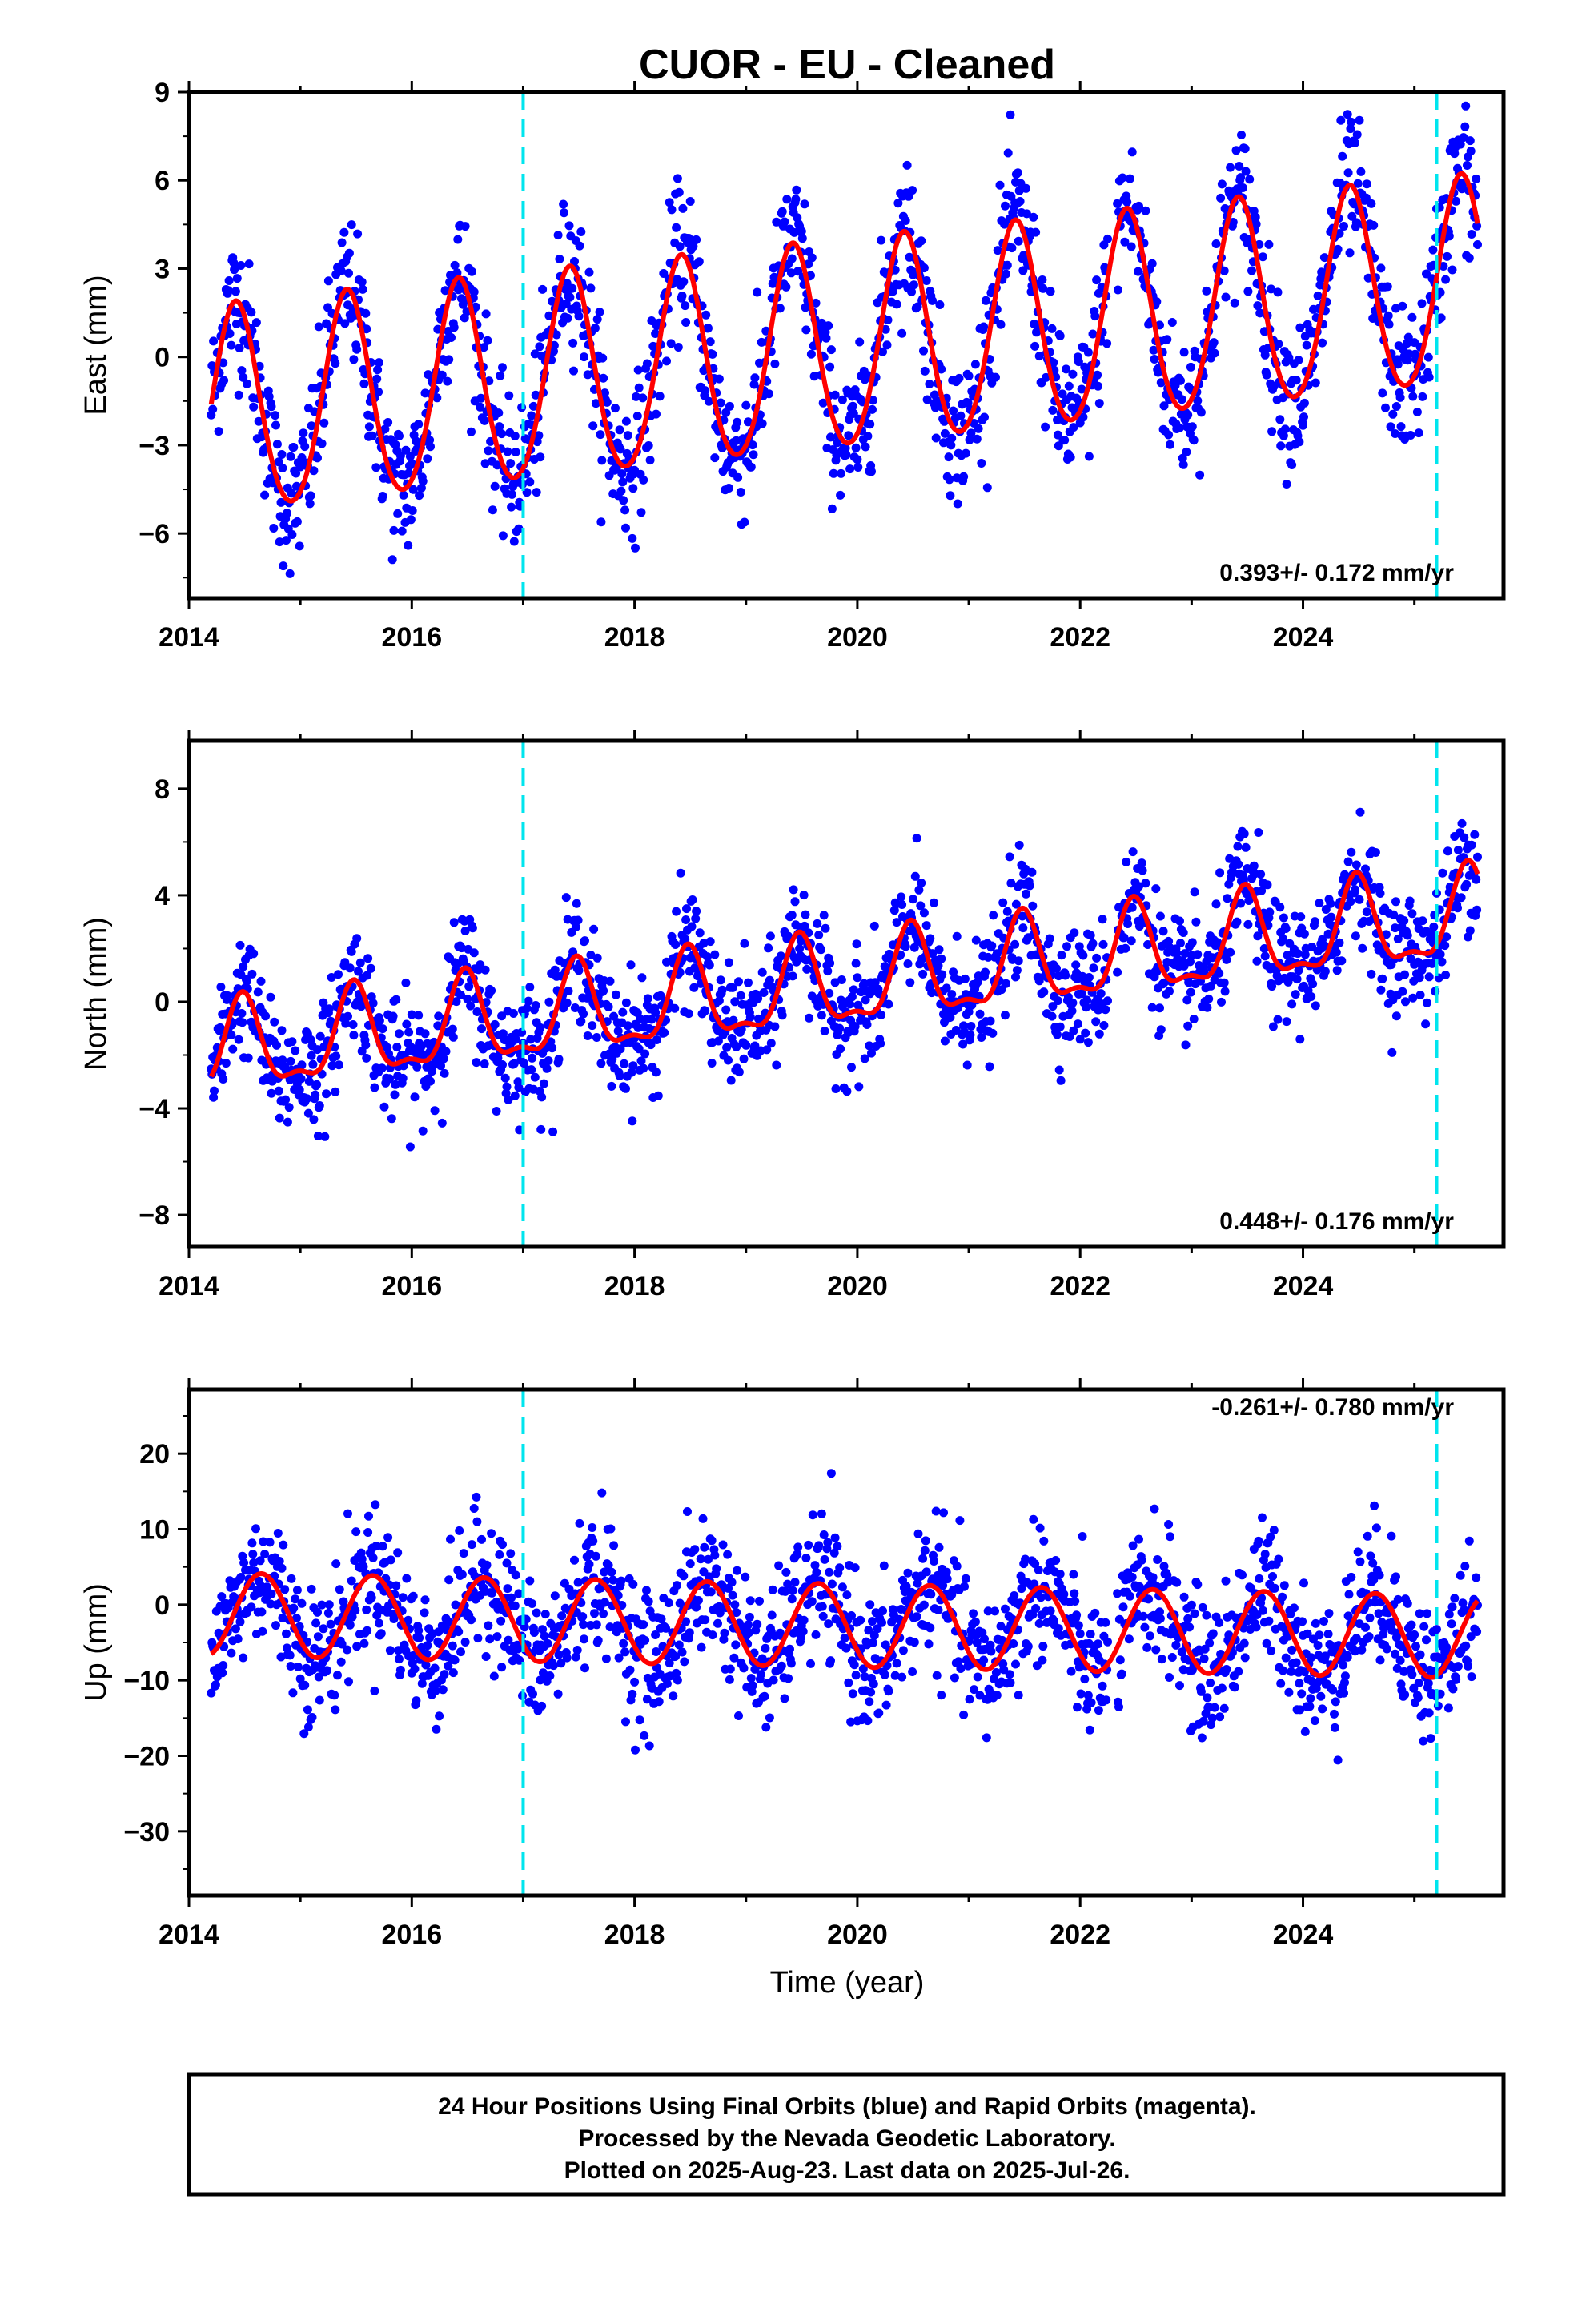 The image size is (1582, 2324). What do you see at coordinates (634, 1286) in the screenshot?
I see `north-x-tick-label: 2018` at bounding box center [634, 1286].